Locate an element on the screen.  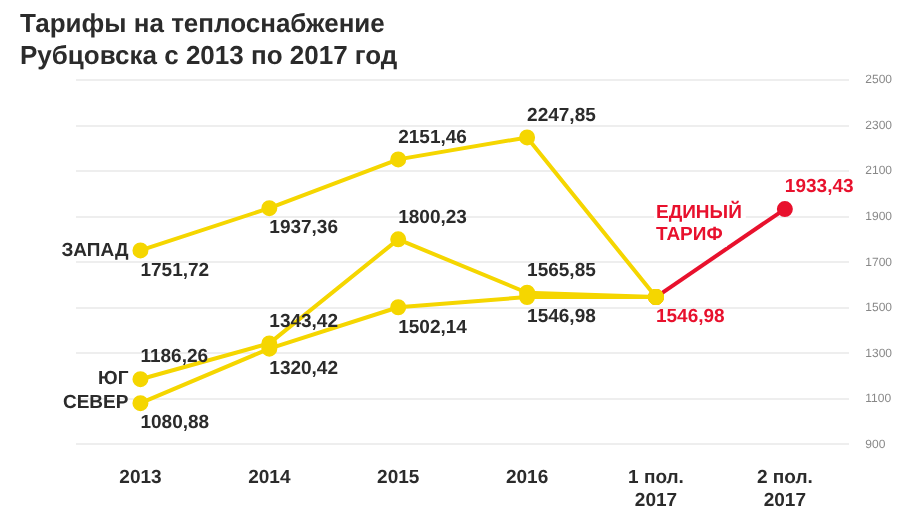
x-tick-label: 2016 is located at coordinates (527, 478).